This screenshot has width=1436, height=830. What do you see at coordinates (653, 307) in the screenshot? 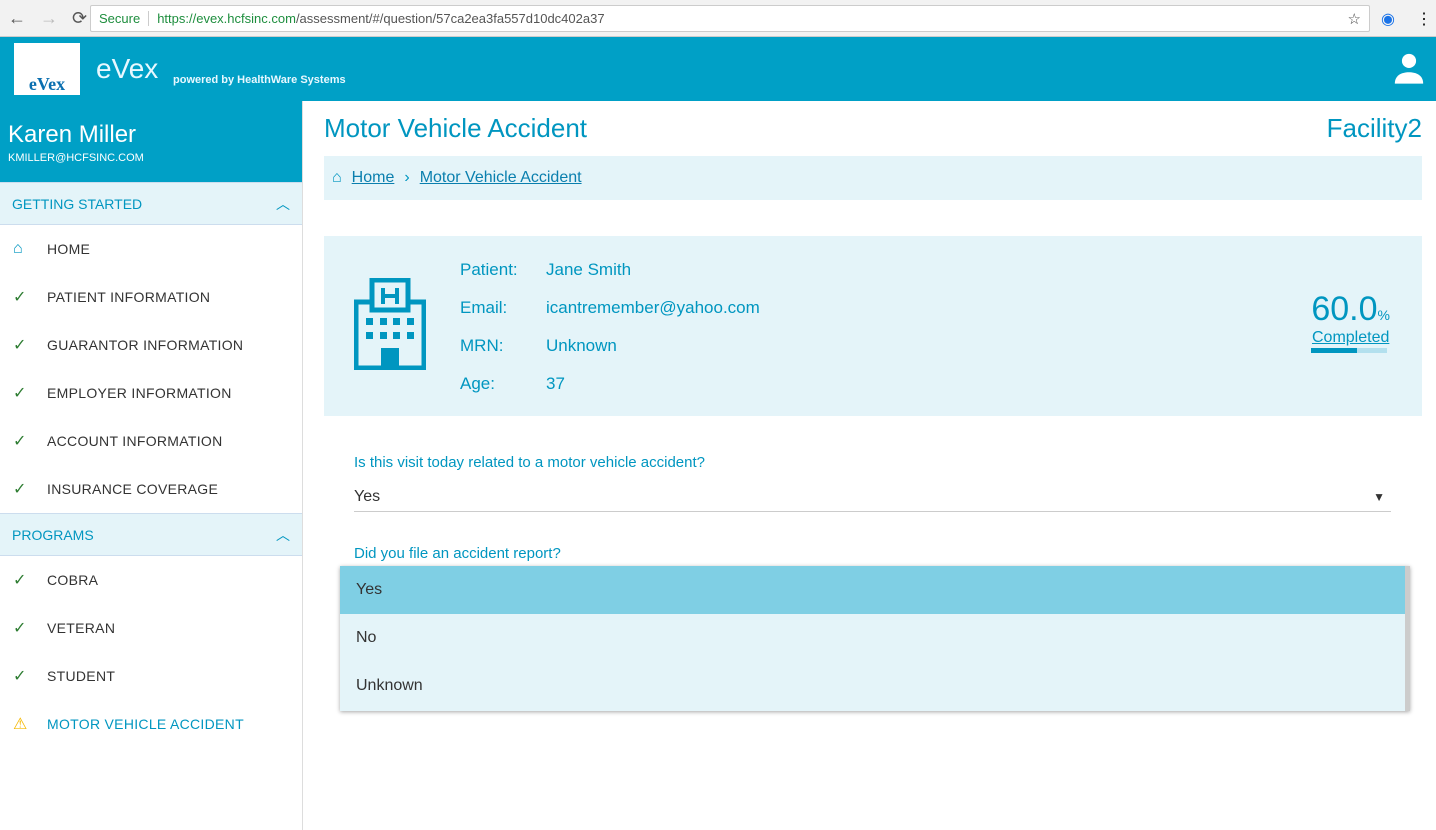
I see `patient-email: icantremember@yahoo.com` at bounding box center [653, 307].